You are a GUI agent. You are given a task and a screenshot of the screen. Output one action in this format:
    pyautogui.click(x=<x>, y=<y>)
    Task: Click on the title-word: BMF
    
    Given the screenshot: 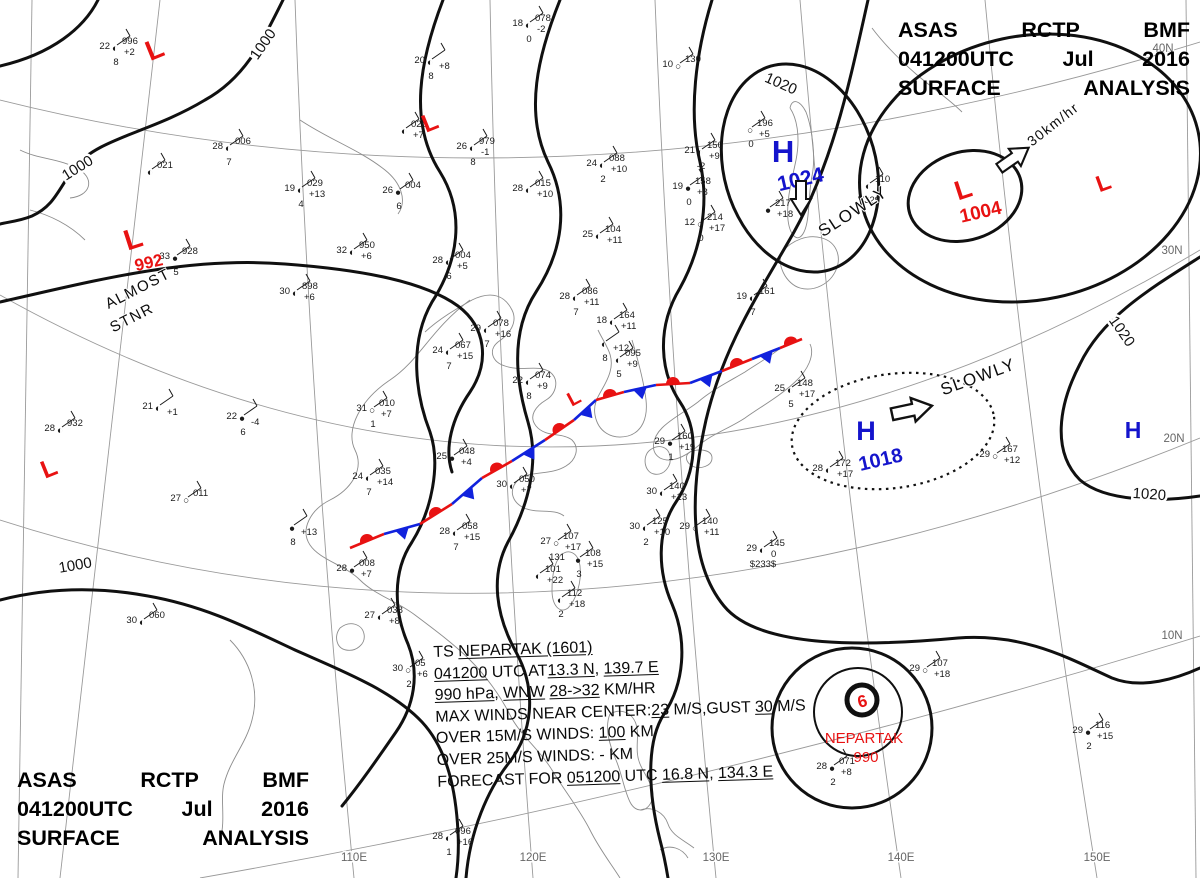 What is the action you would take?
    pyautogui.click(x=1166, y=30)
    